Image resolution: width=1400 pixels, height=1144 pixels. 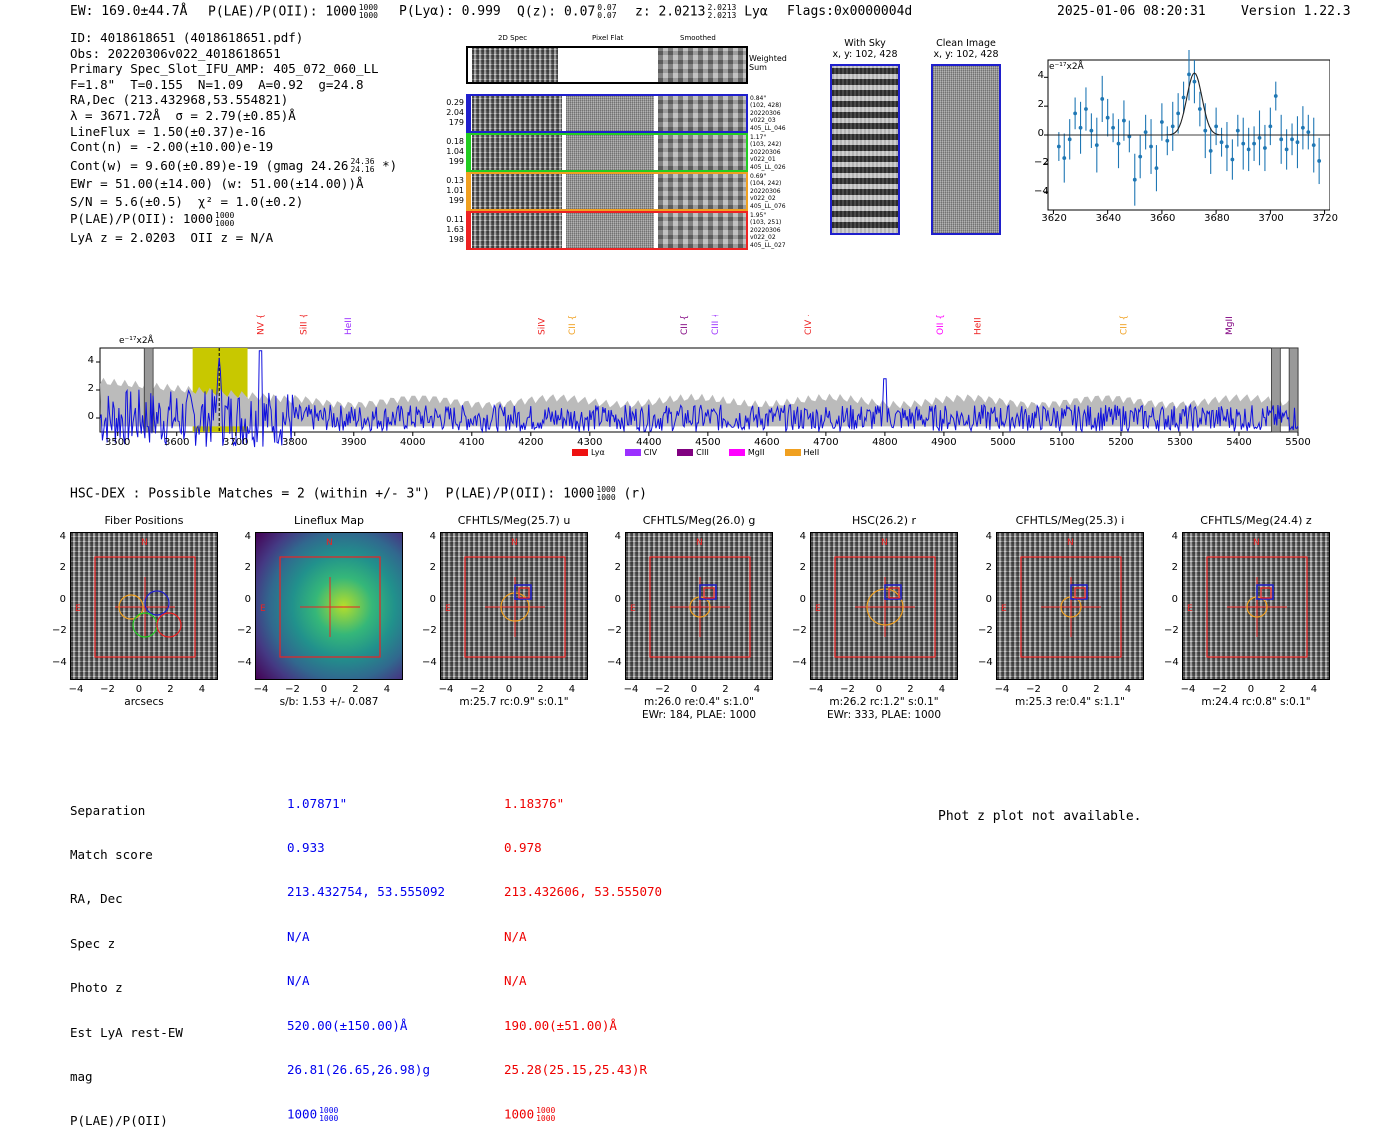 I want to click on stamp-left-value: 1.63, so click(x=455, y=229).